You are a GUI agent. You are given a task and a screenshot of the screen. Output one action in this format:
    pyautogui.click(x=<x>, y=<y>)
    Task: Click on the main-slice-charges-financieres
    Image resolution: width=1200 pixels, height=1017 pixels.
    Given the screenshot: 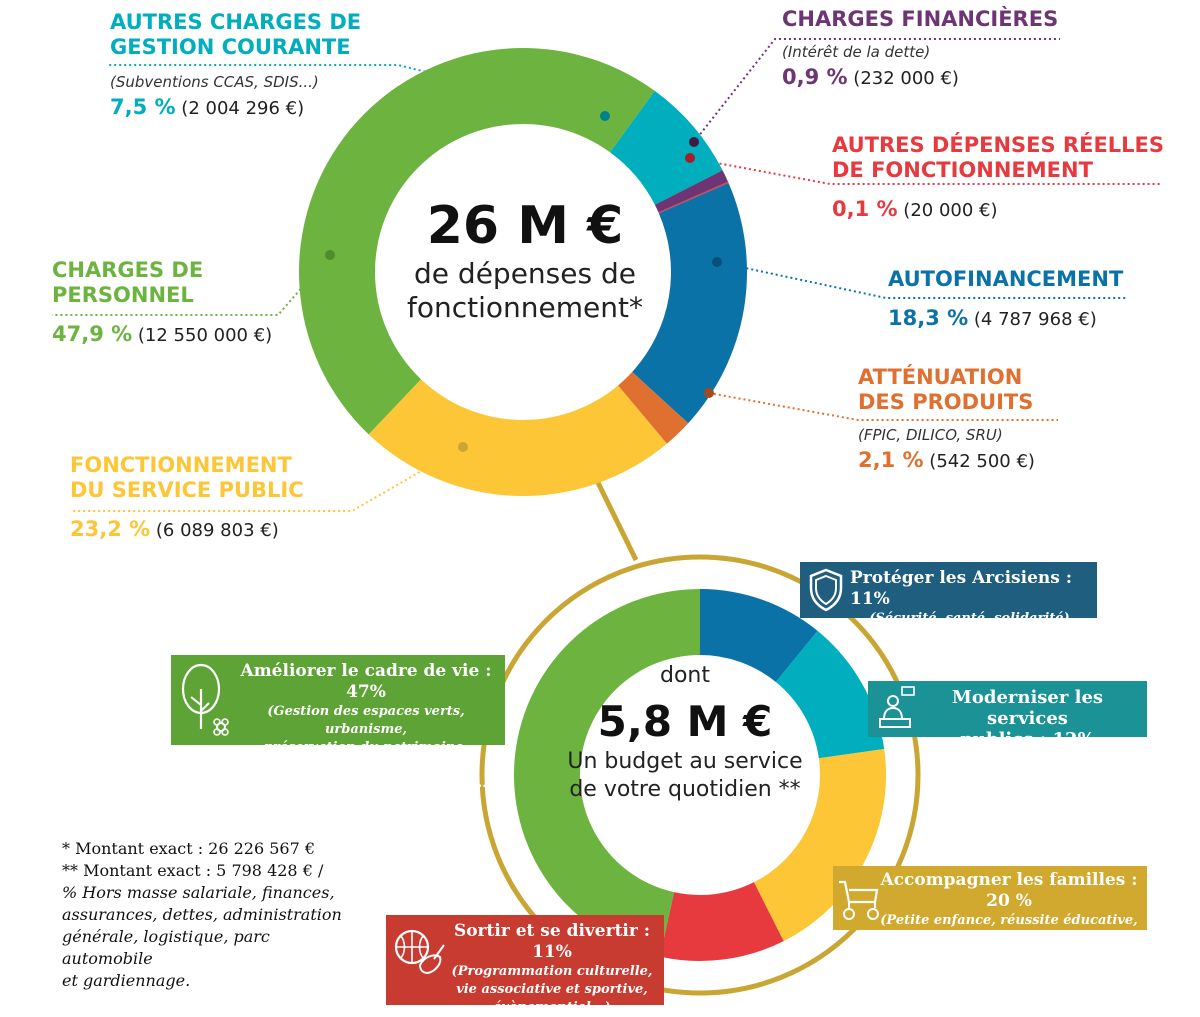 What is the action you would take?
    pyautogui.click(x=691, y=191)
    